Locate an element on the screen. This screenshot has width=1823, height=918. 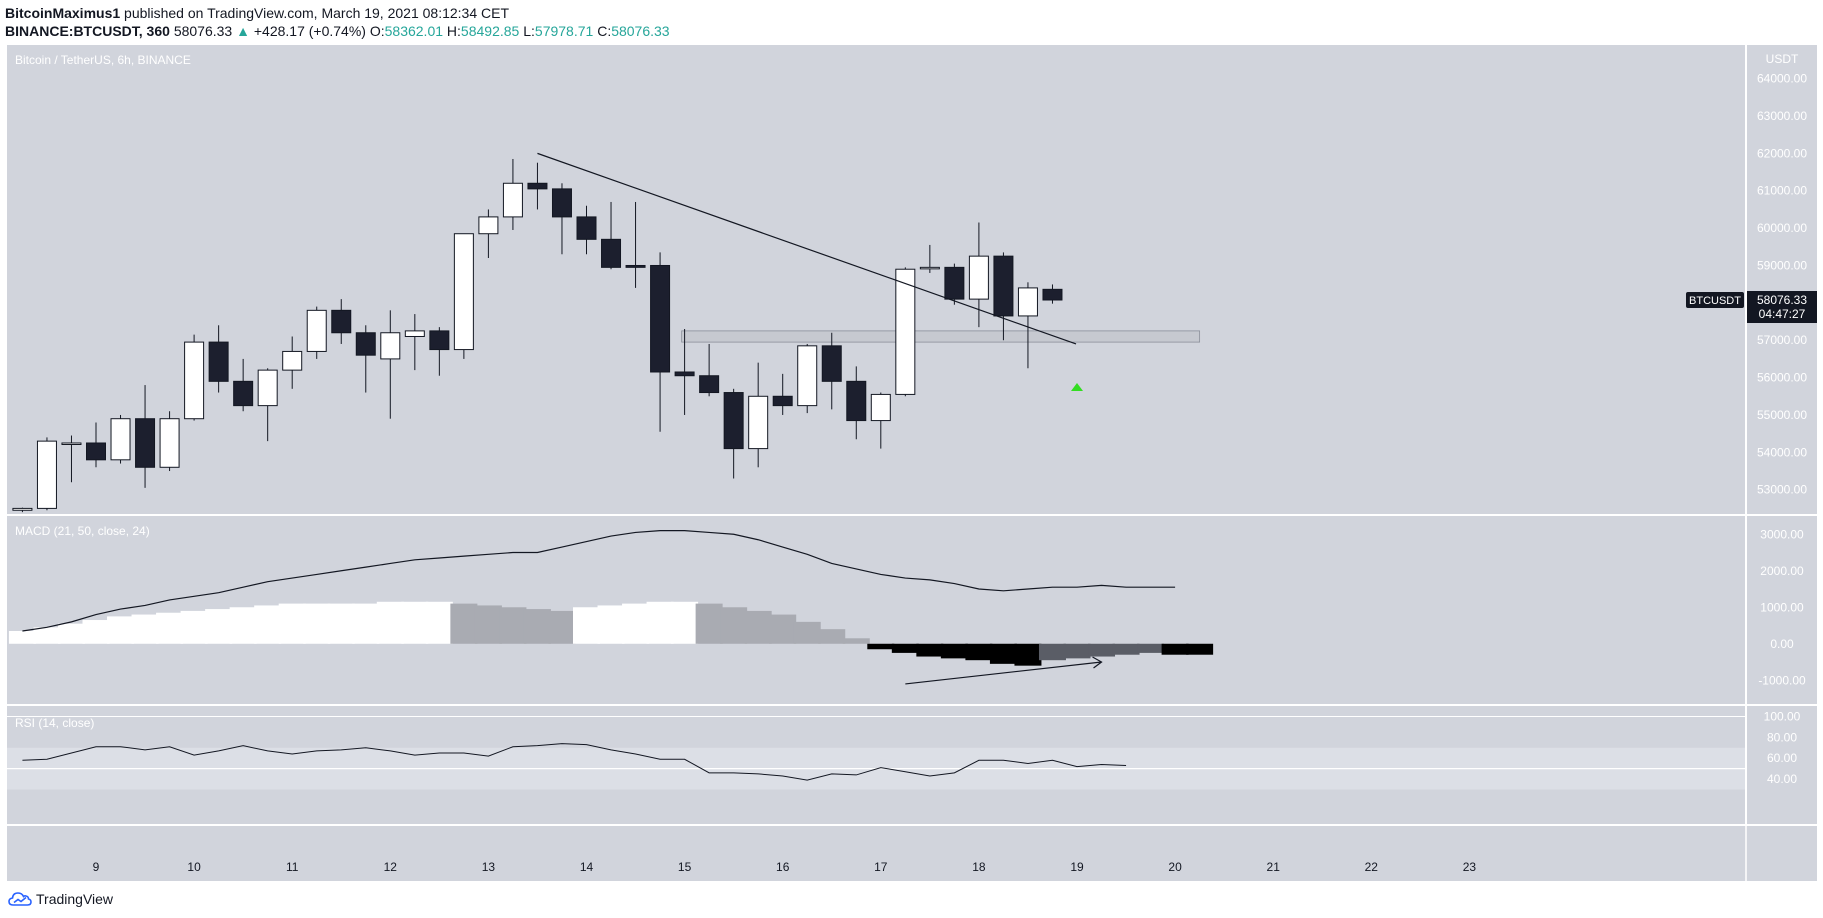
macd-tick-label: -1000.00 is located at coordinates (1782, 680).